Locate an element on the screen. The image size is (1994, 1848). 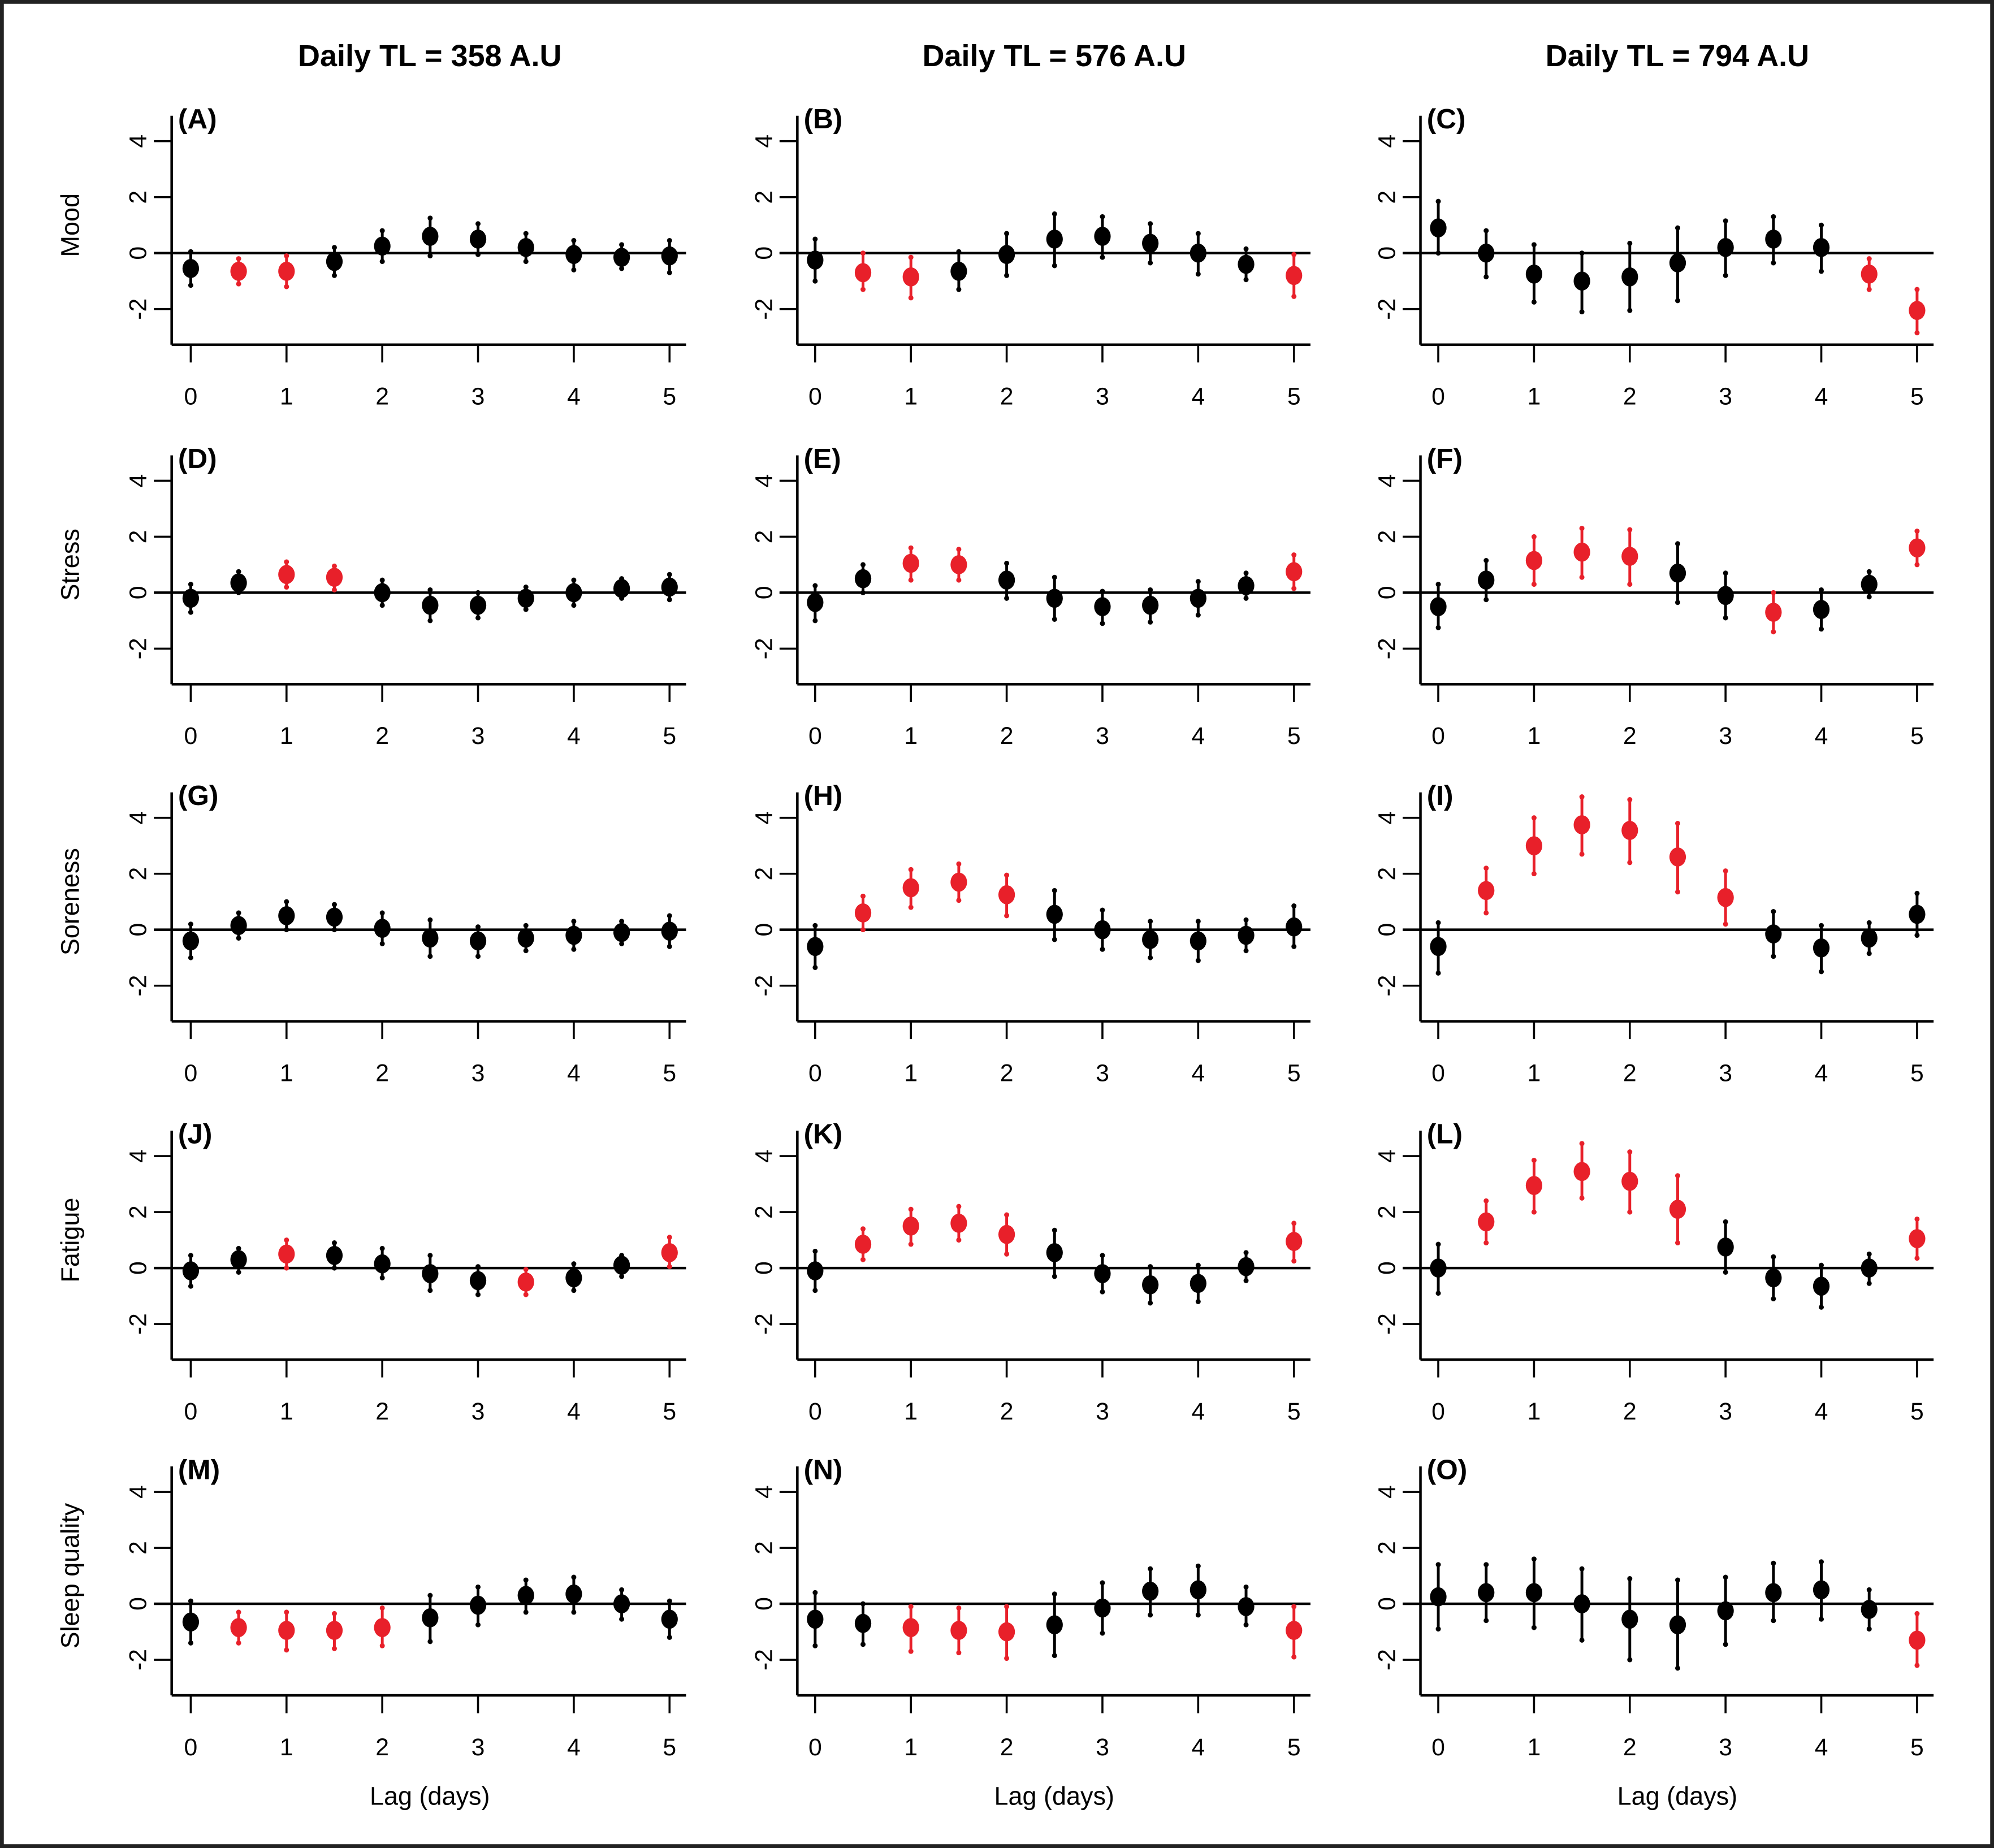
x-tick-label: 5 is located at coordinates (1294, 1411).